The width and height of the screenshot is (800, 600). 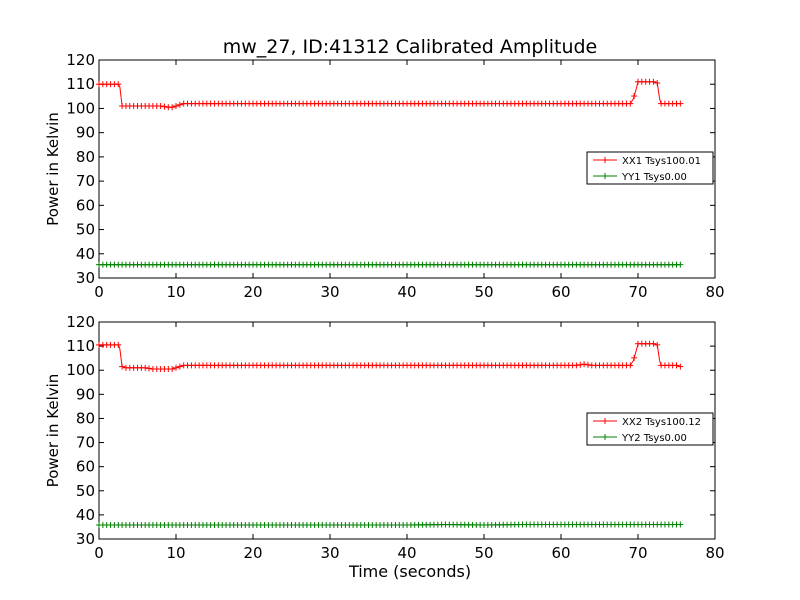 What do you see at coordinates (661, 161) in the screenshot?
I see `top-legend-label: XX1 Tsys100.01` at bounding box center [661, 161].